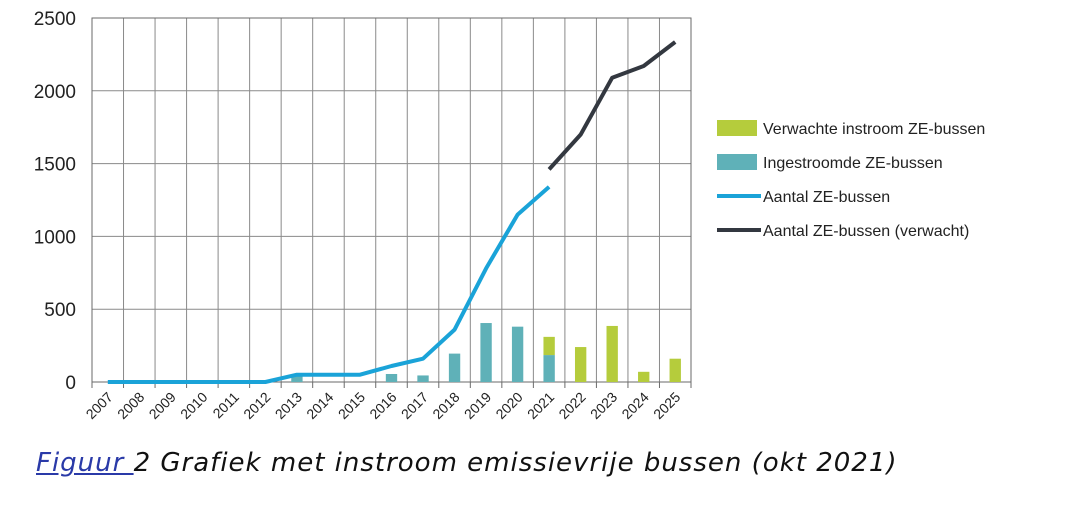  Describe the element at coordinates (55, 165) in the screenshot. I see `y-tick-label: 1500` at that location.